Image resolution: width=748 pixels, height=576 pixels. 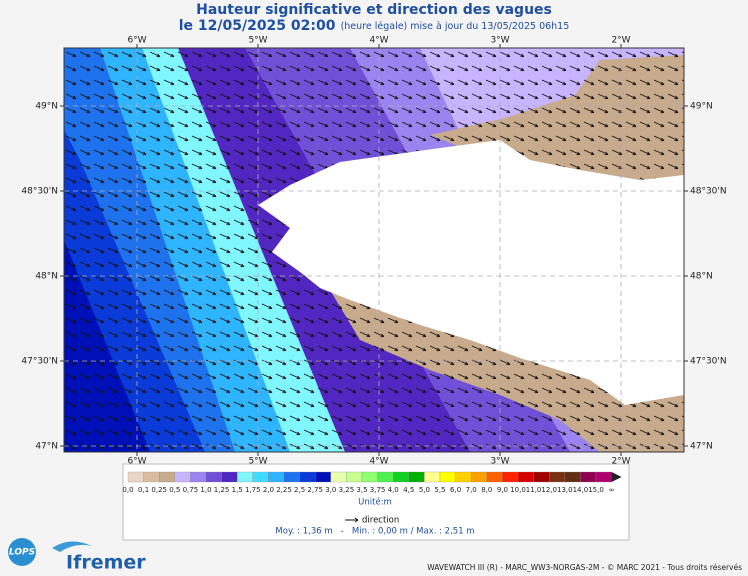 What do you see at coordinates (393, 490) in the screenshot?
I see `colorbar-label: 4,0` at bounding box center [393, 490].